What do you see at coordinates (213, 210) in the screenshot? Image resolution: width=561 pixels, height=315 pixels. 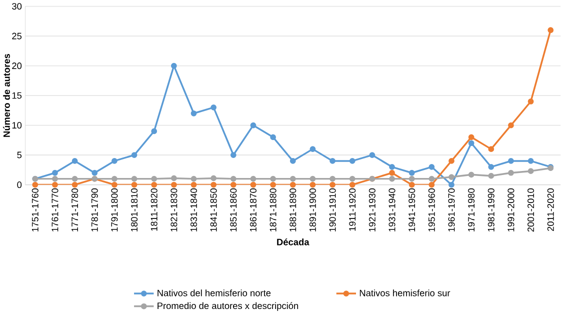 I see `x-tick-label: 1841-1850` at bounding box center [213, 210].